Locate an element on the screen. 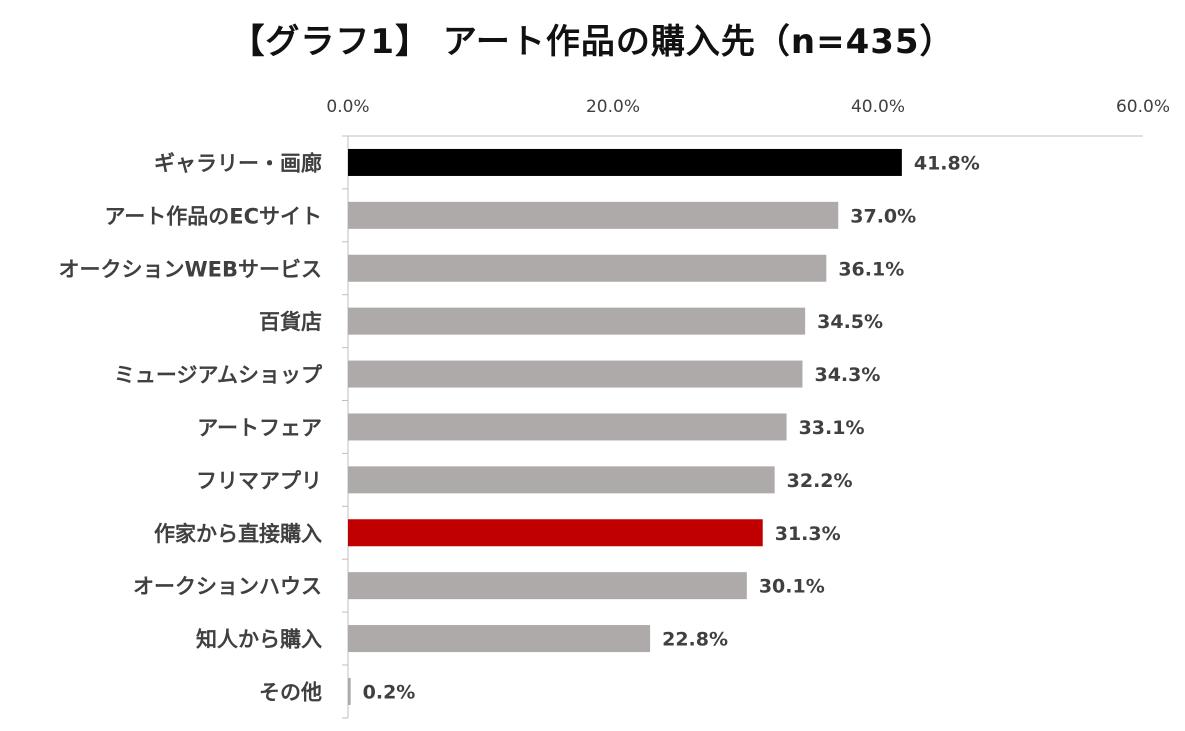 The height and width of the screenshot is (731, 1185). x-tick-label: 20.0% is located at coordinates (613, 107).